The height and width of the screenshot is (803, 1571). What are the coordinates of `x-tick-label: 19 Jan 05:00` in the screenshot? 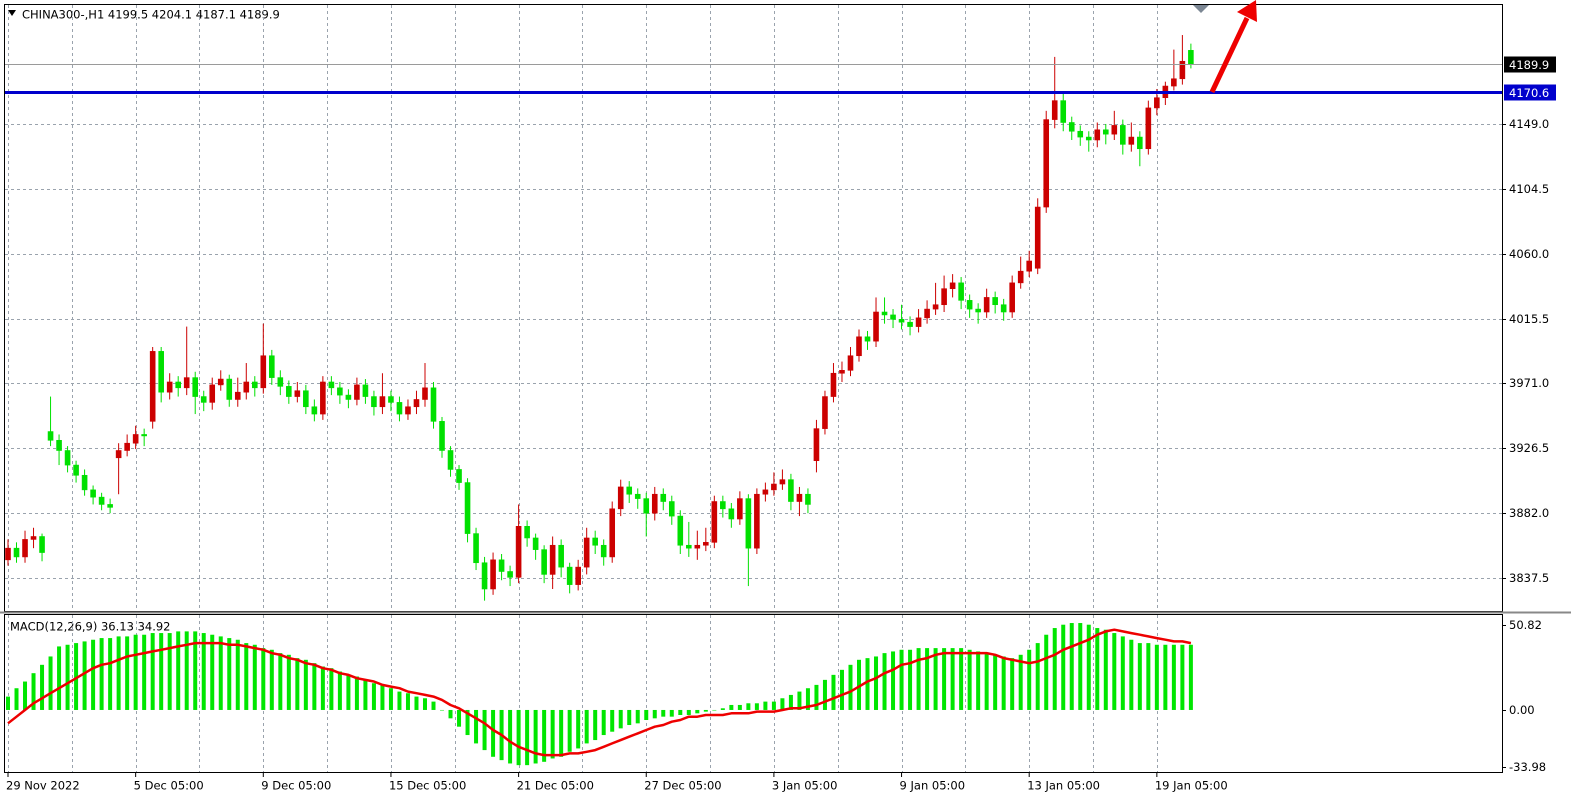 It's located at (1191, 786).